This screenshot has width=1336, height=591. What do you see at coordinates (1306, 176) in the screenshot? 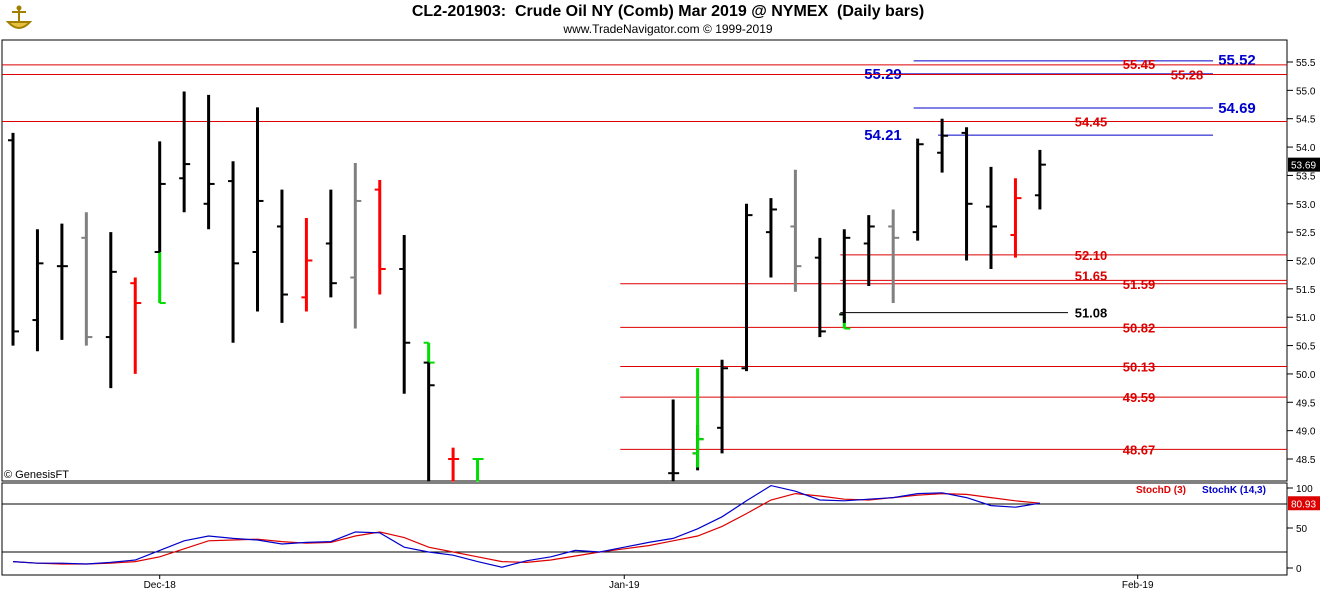
I see `y-tick-label: 53.5` at bounding box center [1306, 176].